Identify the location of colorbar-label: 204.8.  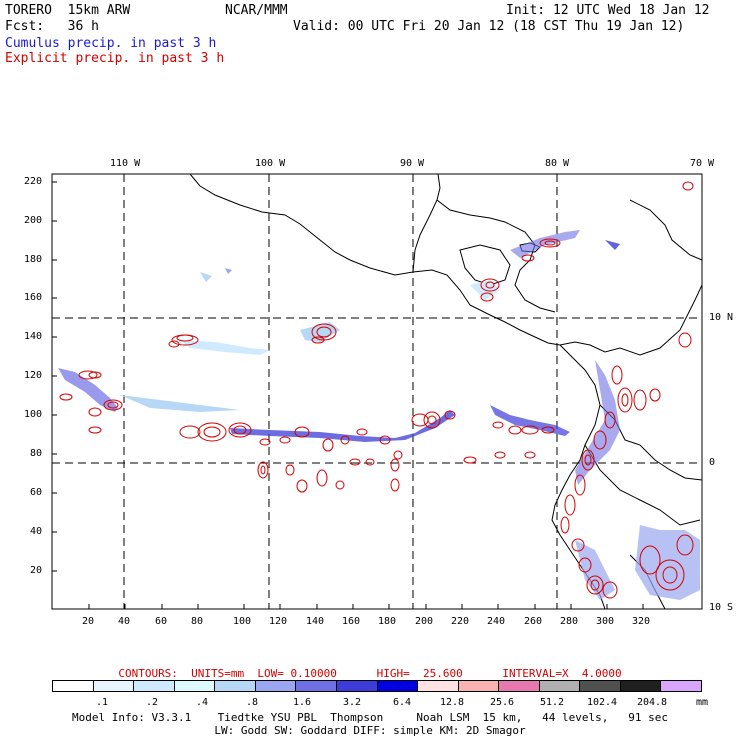
(652, 702).